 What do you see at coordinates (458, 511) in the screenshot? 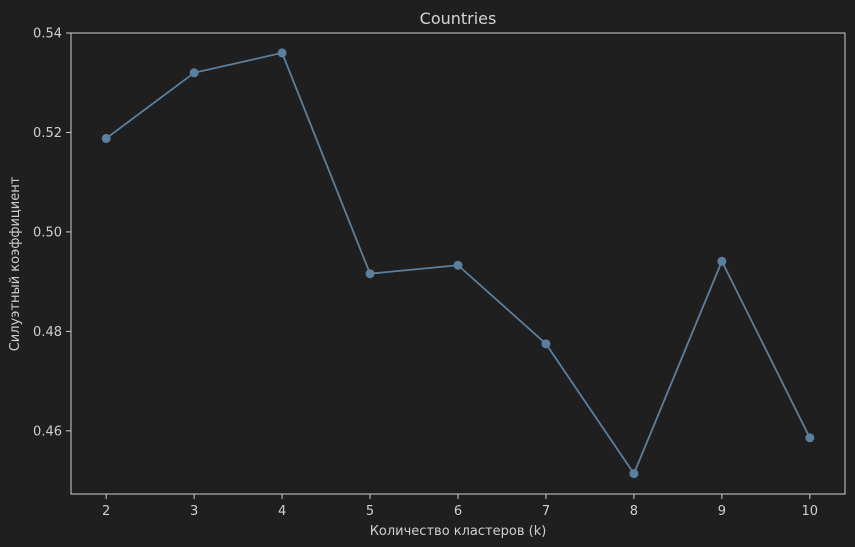
I see `x-tick-label: 6` at bounding box center [458, 511].